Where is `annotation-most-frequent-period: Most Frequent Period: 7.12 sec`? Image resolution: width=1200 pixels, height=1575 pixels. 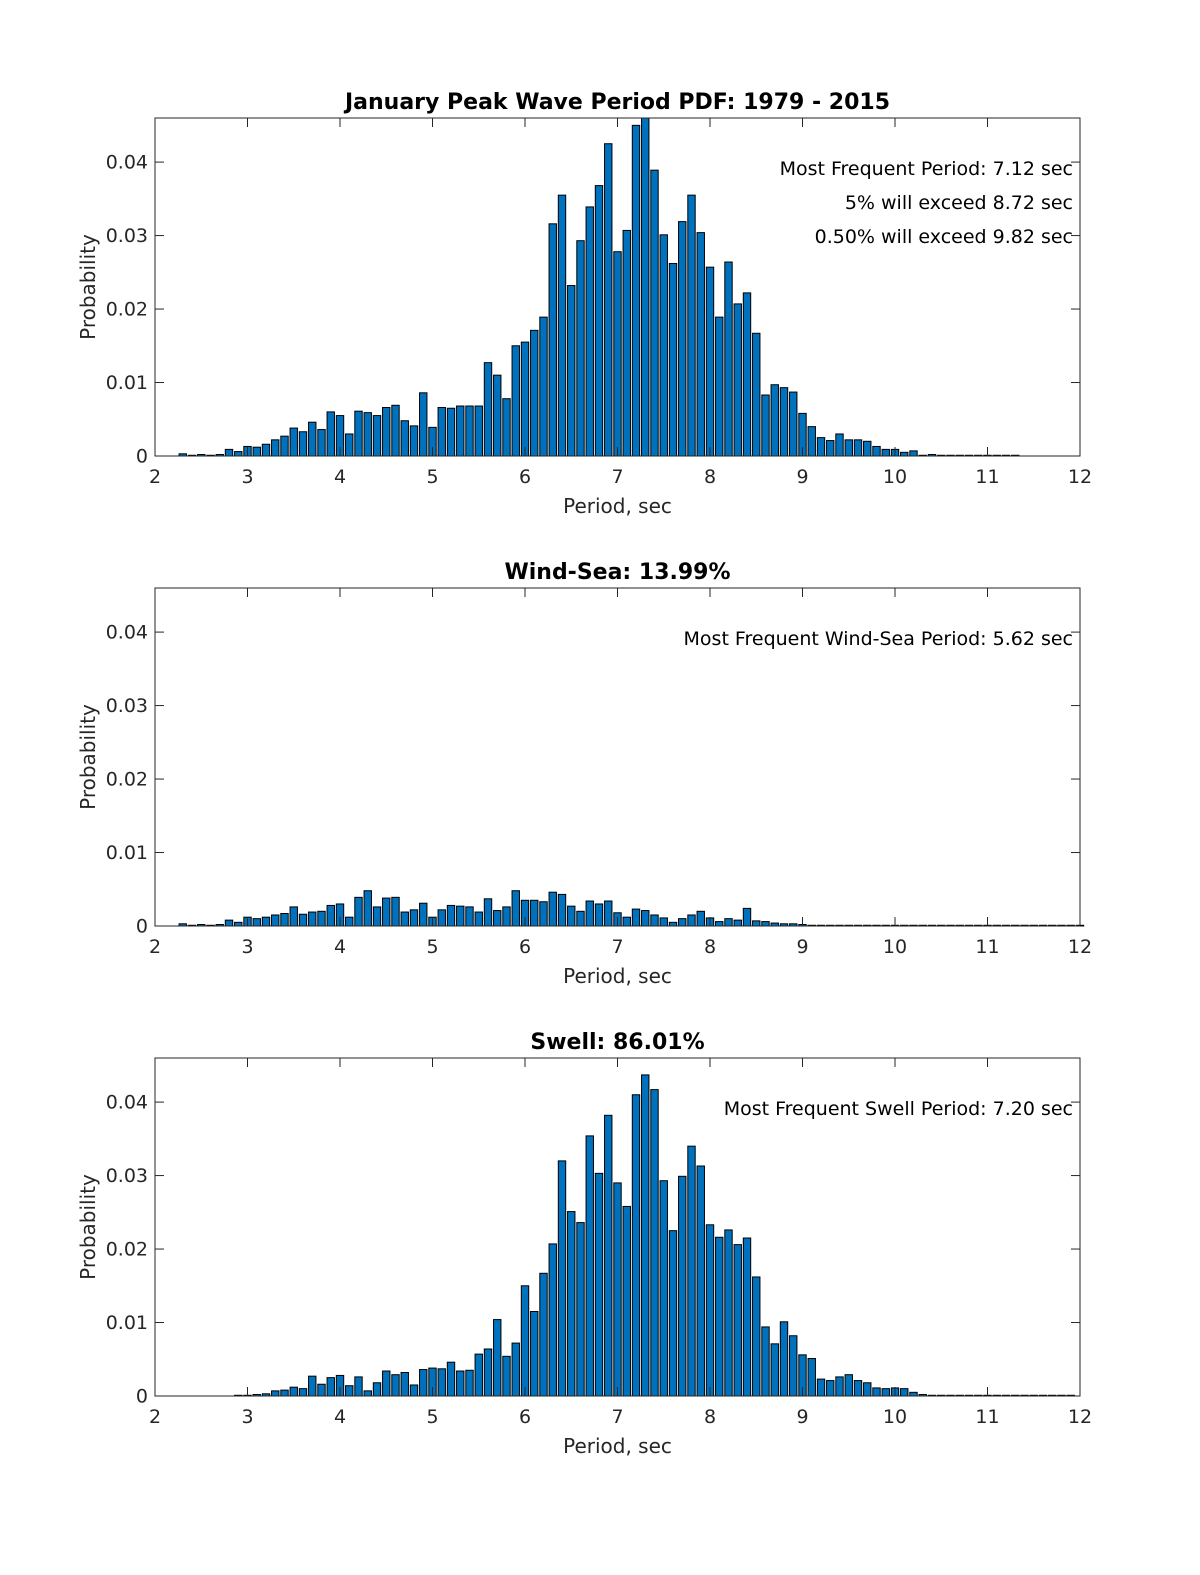
annotation-most-frequent-period: Most Frequent Period: 7.12 sec is located at coordinates (926, 169).